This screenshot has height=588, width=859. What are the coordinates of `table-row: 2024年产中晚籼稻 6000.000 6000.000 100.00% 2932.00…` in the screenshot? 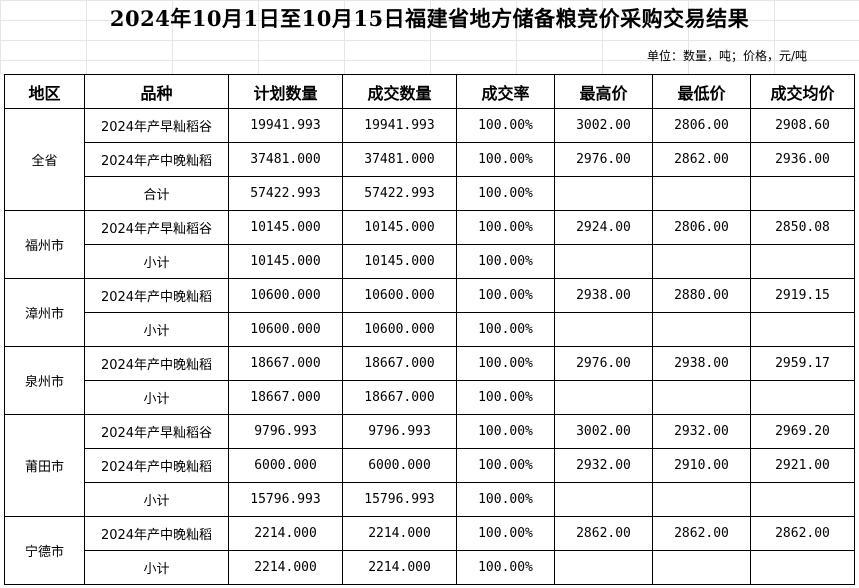 It's located at (430, 465).